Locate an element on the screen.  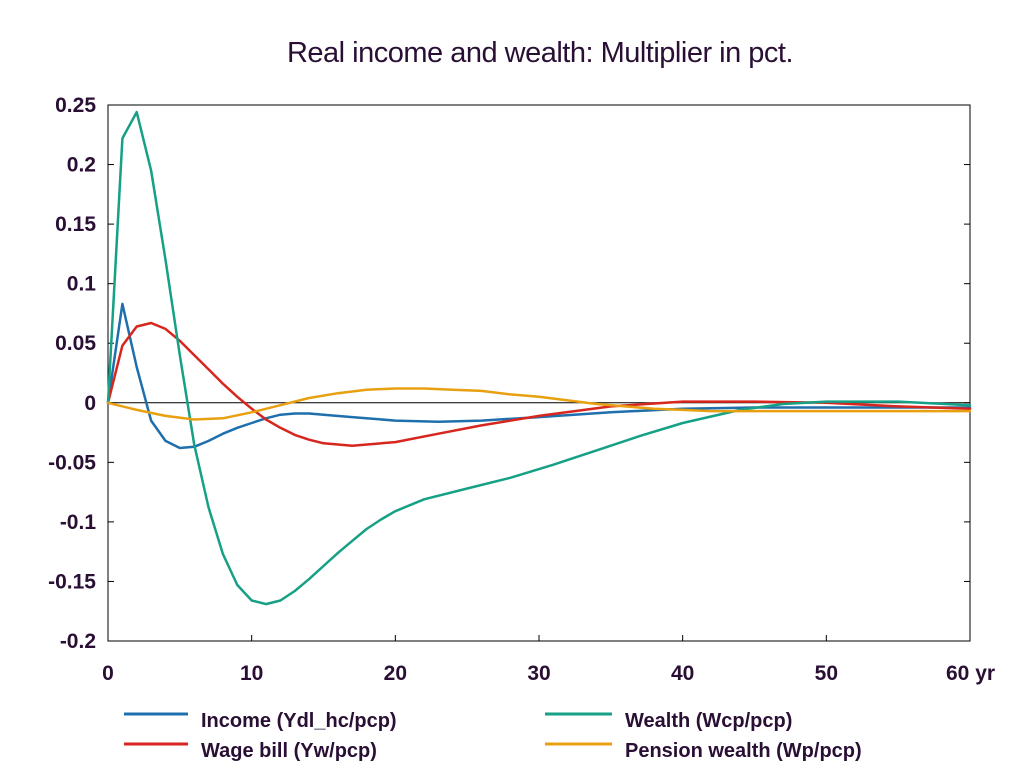
x-tick-label: 0 is located at coordinates (108, 673).